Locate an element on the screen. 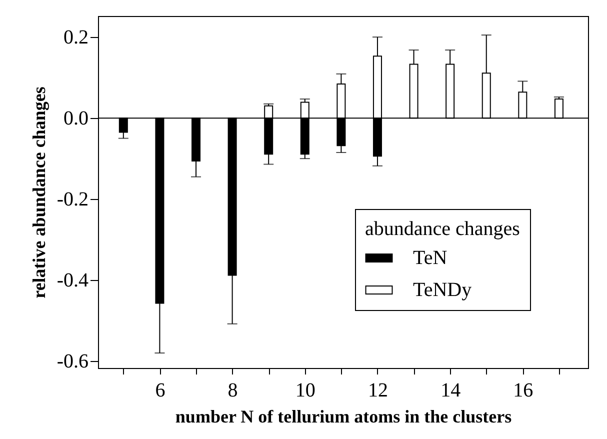 This screenshot has width=607, height=439. x-tick-label: 14 is located at coordinates (450, 391).